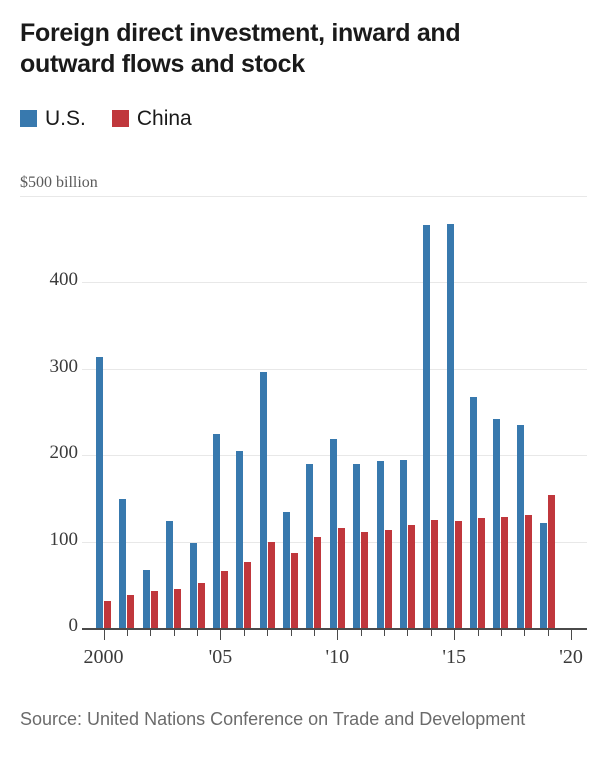 This screenshot has width=603, height=777. I want to click on x-axis-label-2005: '05, so click(220, 657).